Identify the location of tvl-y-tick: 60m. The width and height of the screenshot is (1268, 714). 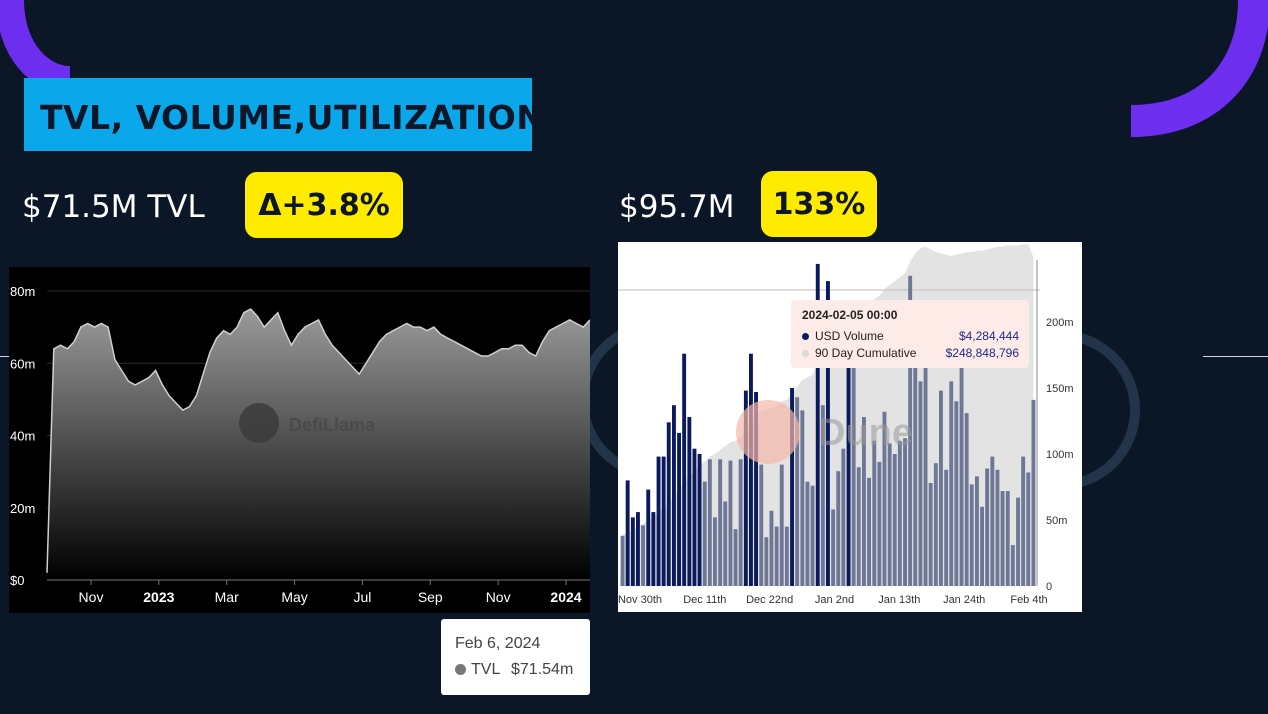
(22, 363).